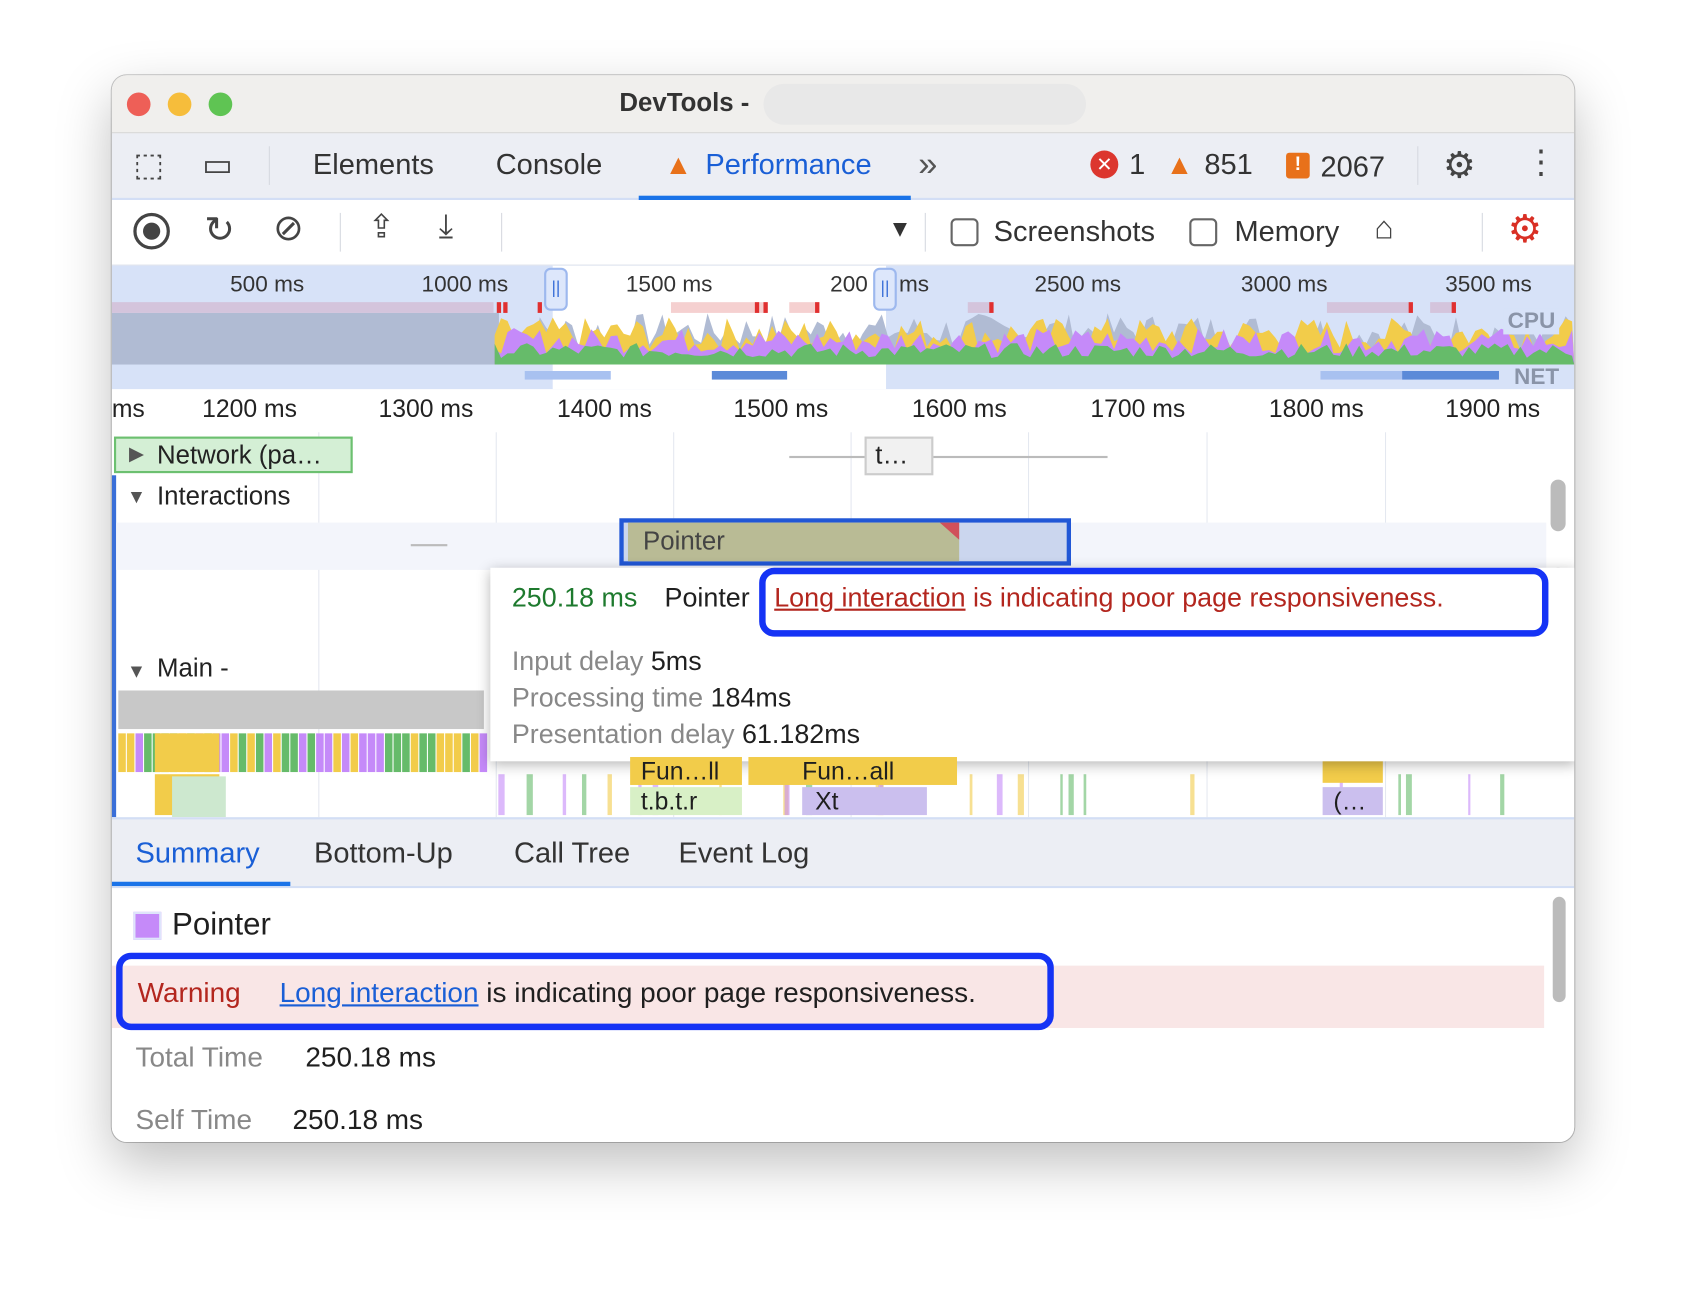  What do you see at coordinates (686, 801) in the screenshot?
I see `flame-entry: t.b.t.r` at bounding box center [686, 801].